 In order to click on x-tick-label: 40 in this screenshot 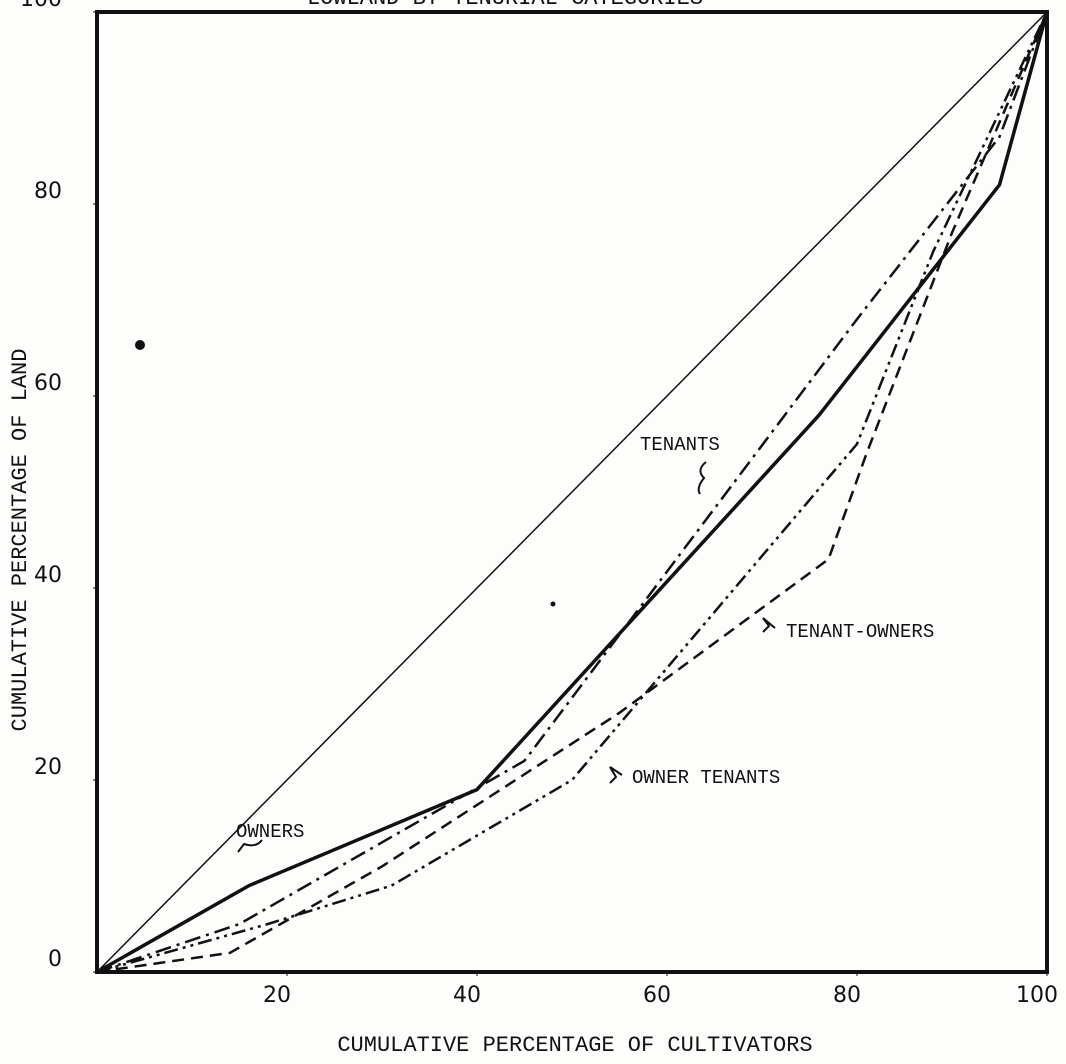, I will do `click(467, 995)`.